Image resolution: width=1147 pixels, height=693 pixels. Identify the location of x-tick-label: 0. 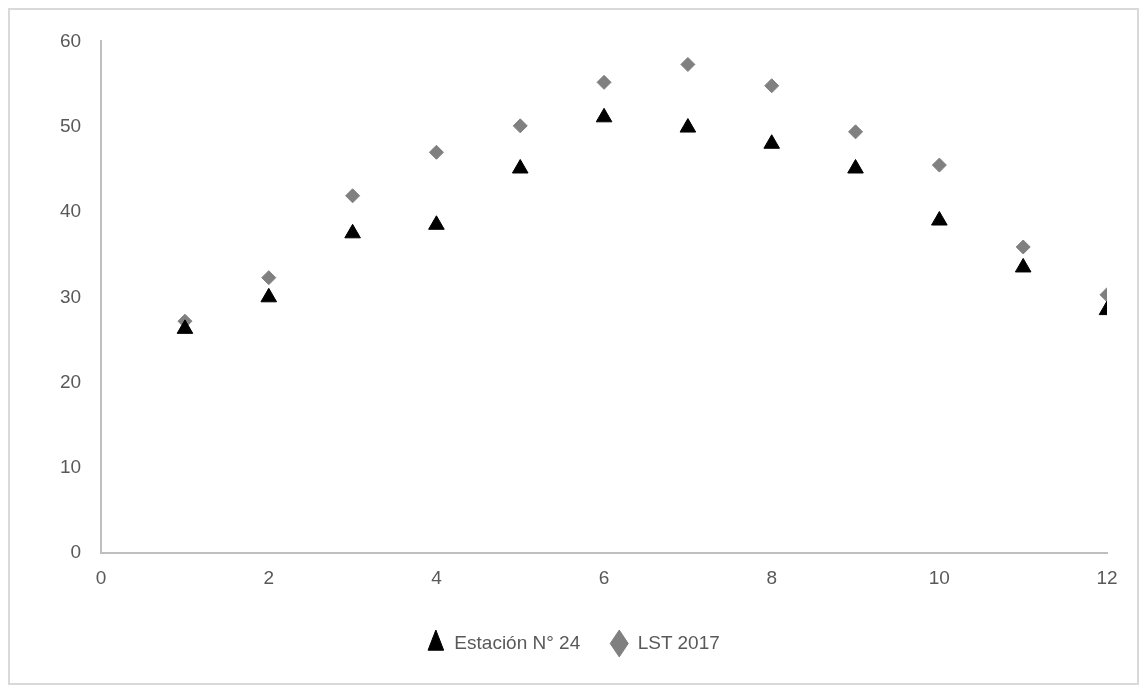
(101, 577).